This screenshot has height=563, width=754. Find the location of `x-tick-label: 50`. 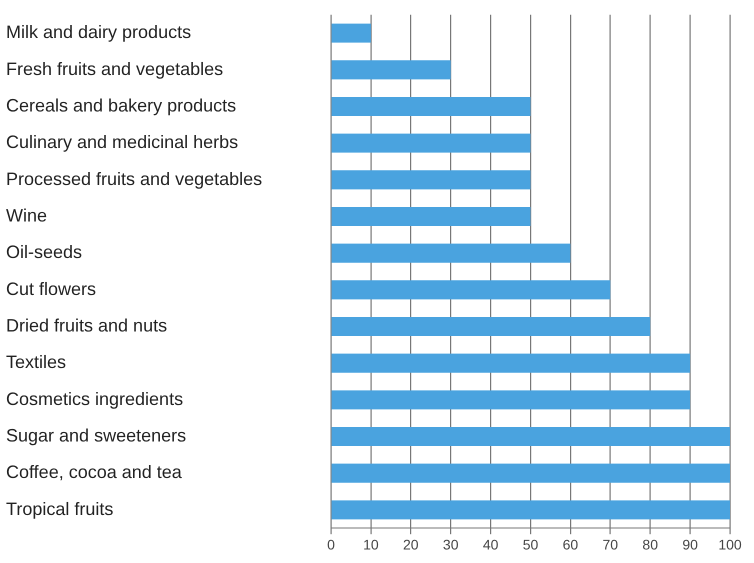

x-tick-label: 50 is located at coordinates (530, 544).